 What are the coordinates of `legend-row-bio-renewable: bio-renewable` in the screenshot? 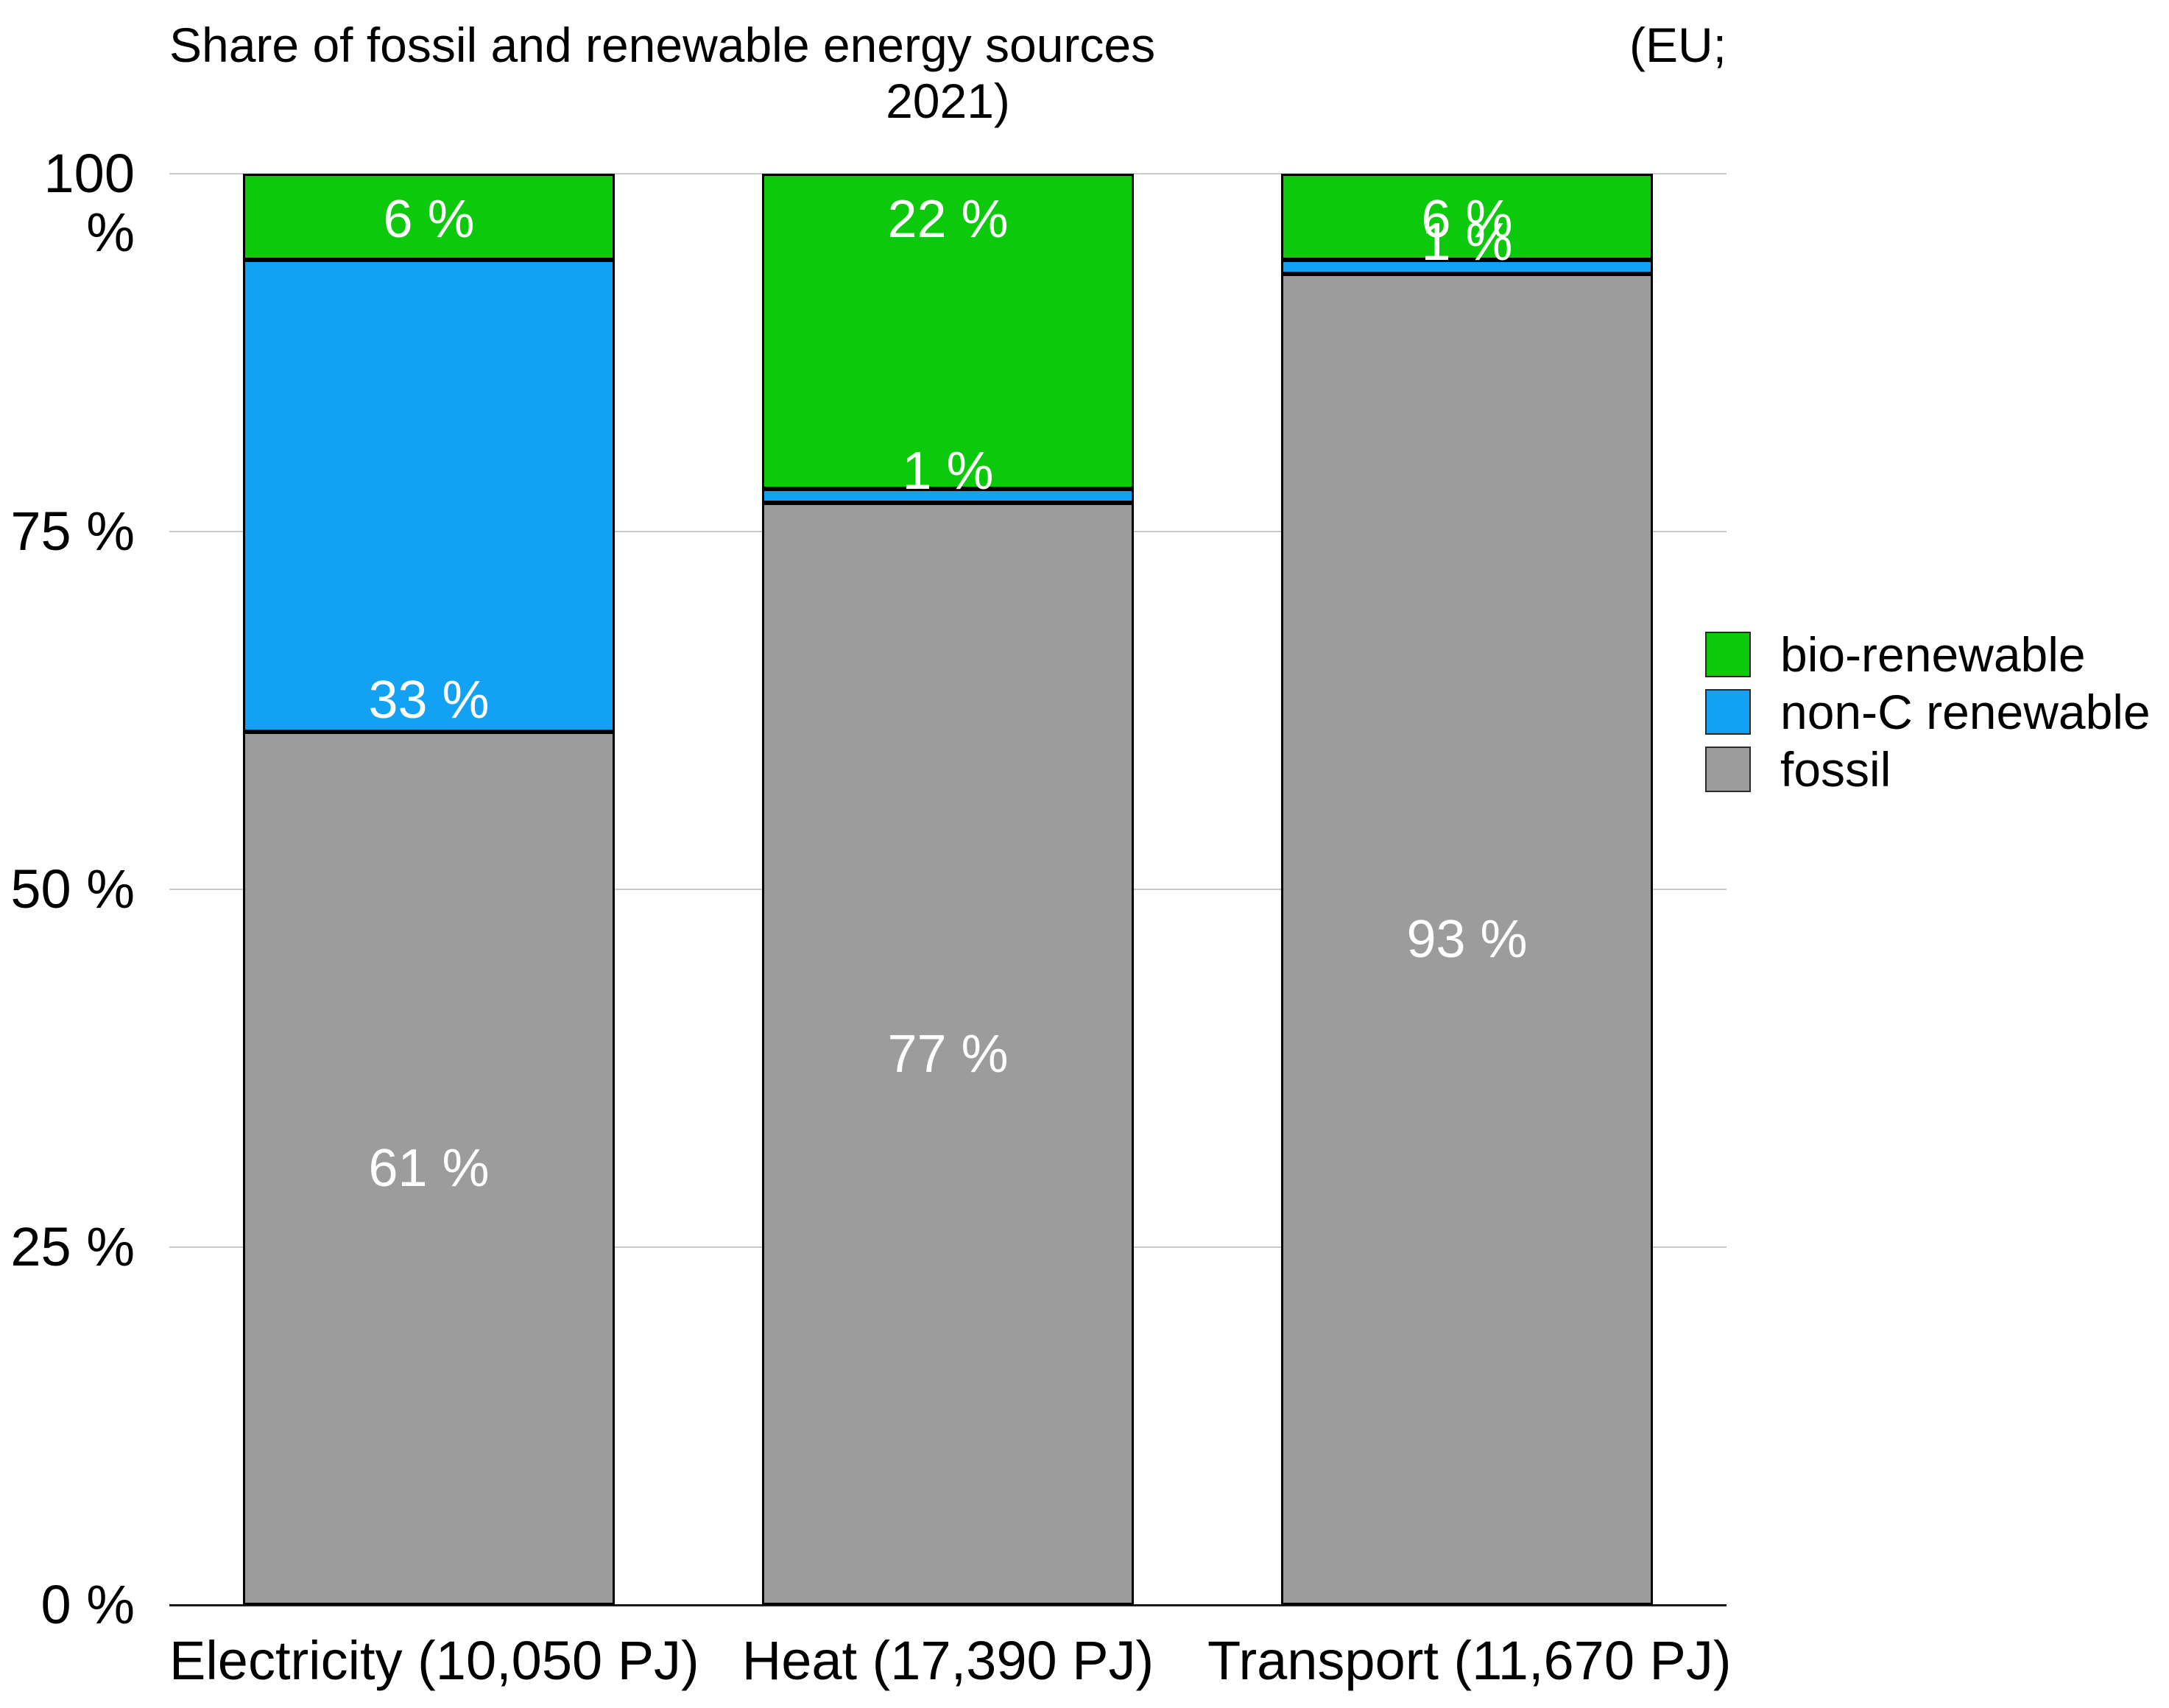 It's located at (1928, 654).